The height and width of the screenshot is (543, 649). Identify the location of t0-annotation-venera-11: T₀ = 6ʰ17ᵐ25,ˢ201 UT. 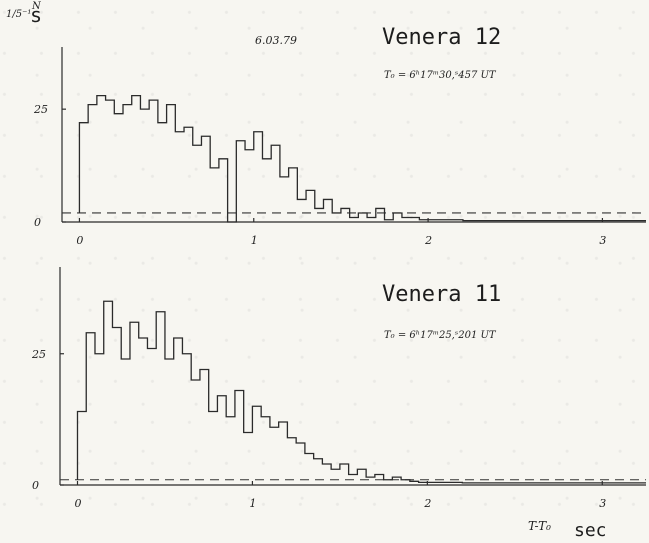
(440, 335).